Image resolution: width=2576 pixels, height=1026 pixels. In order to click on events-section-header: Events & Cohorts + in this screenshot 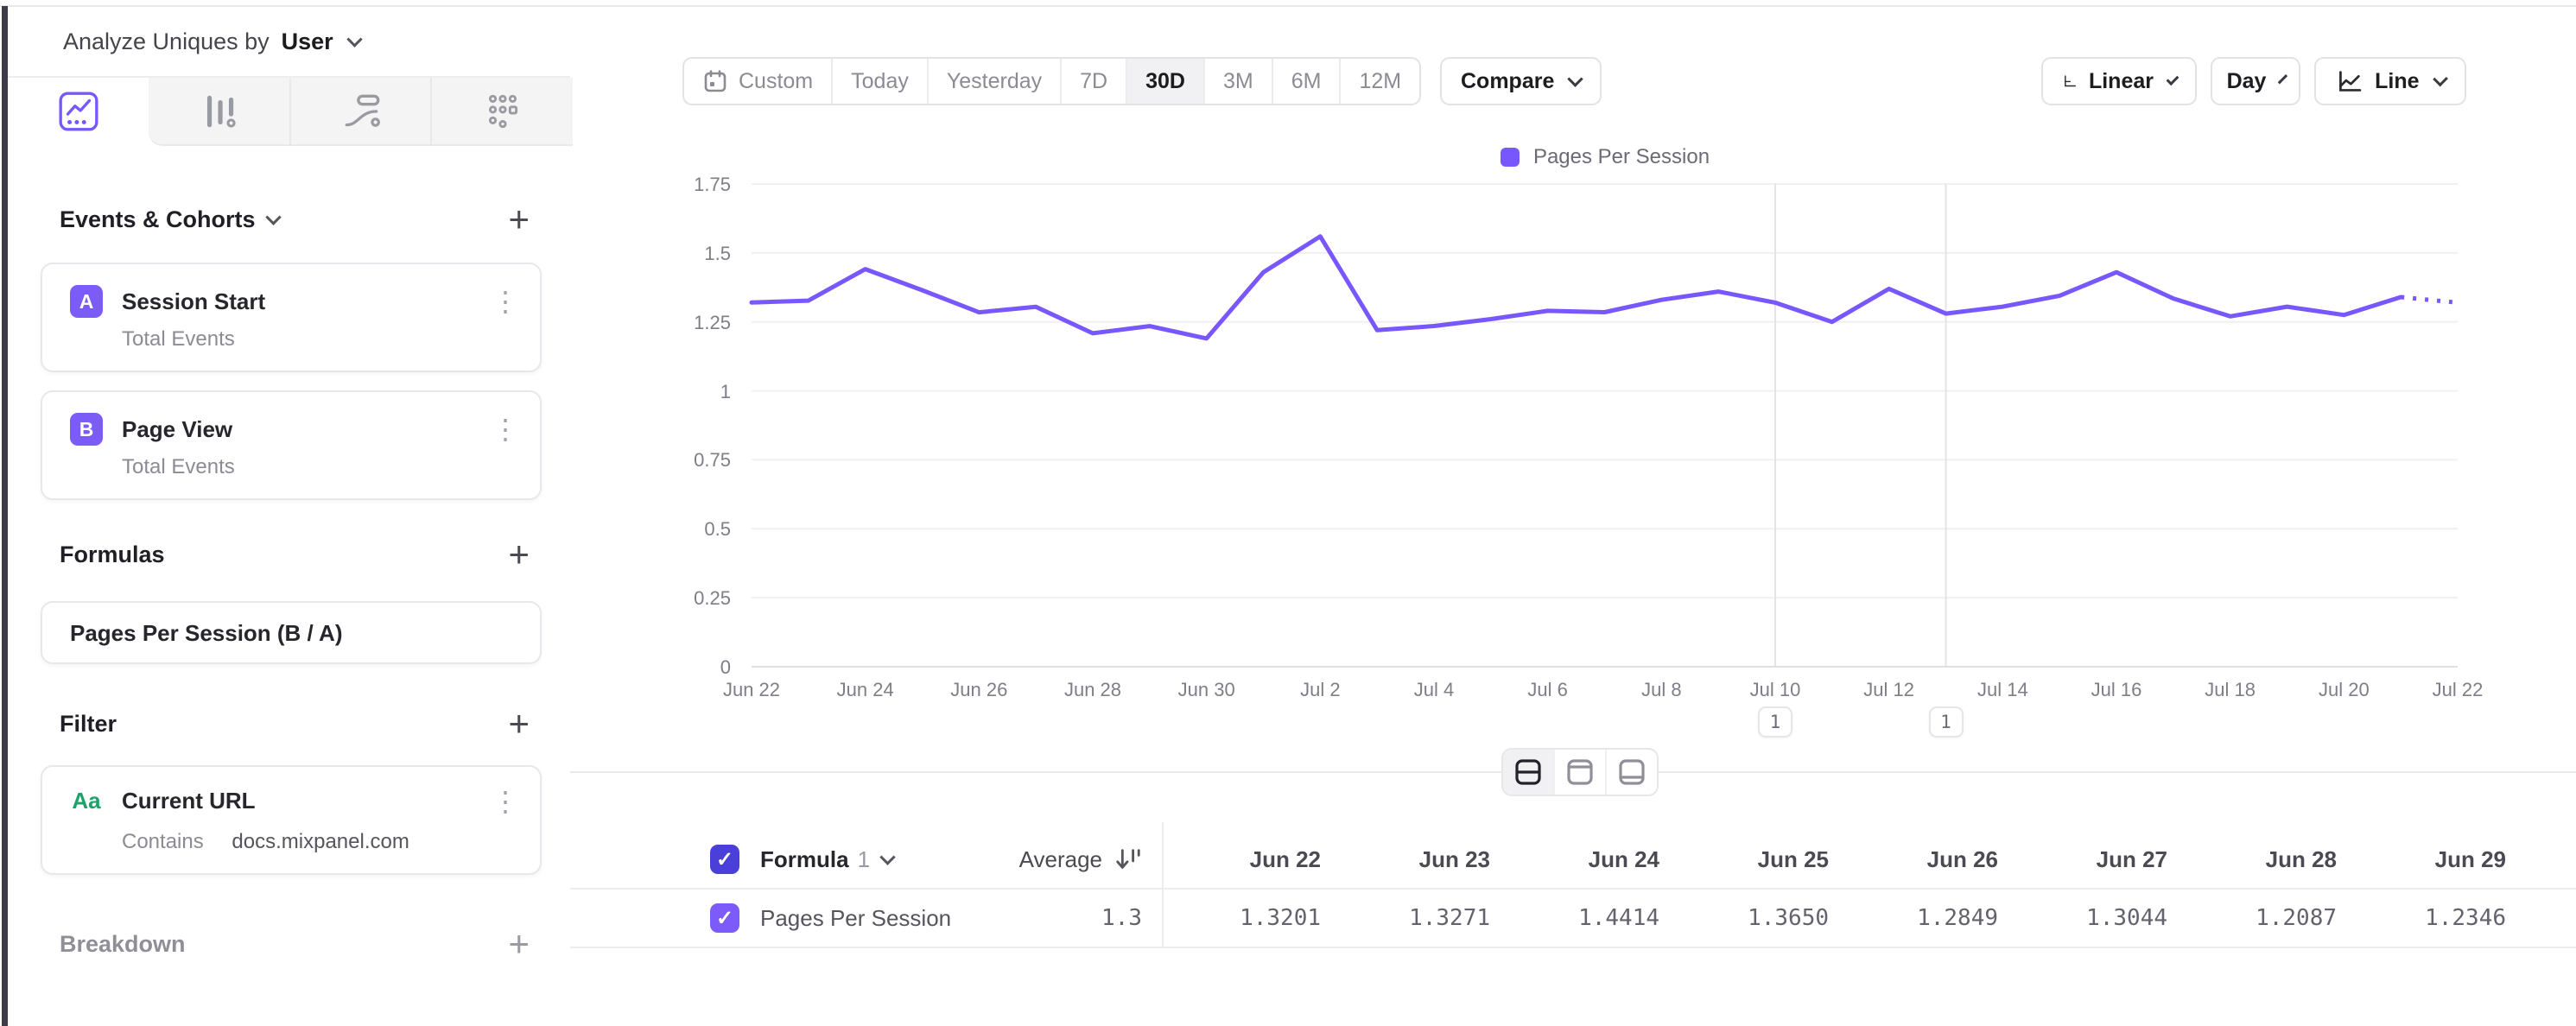, I will do `click(295, 219)`.